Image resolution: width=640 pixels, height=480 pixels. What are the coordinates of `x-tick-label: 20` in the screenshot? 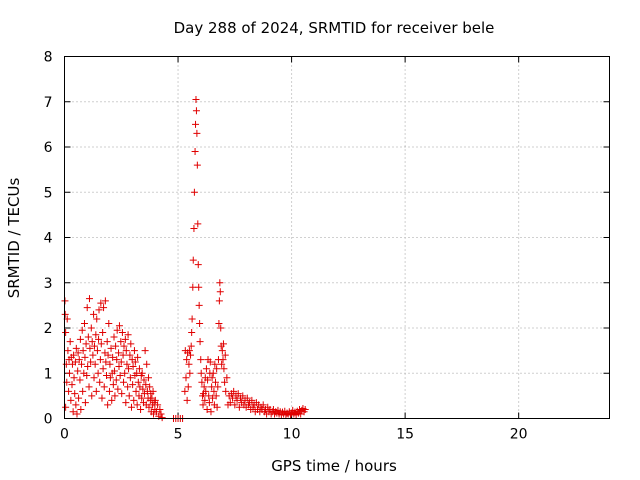 It's located at (519, 435).